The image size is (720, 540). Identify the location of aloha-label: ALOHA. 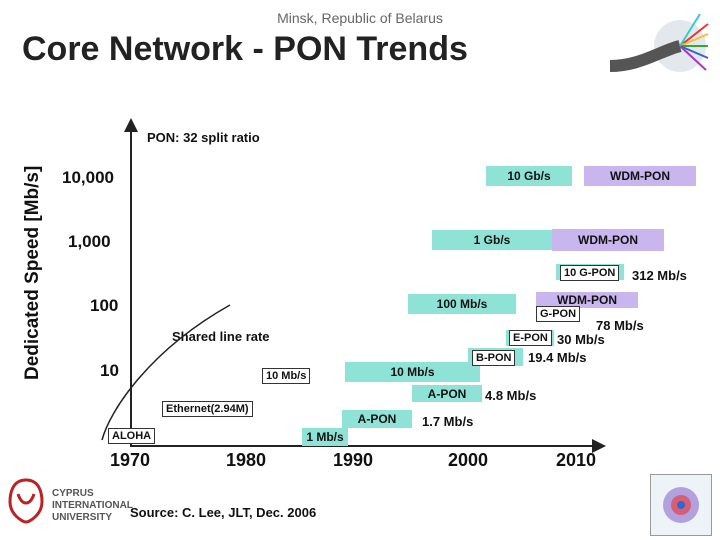
(132, 436).